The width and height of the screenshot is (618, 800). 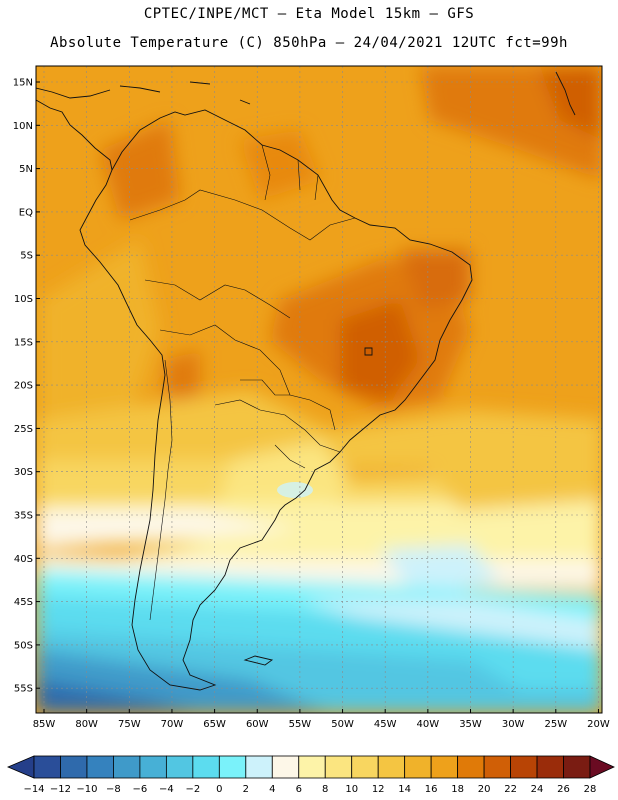 What do you see at coordinates (309, 14) in the screenshot?
I see `map-title: CPTEC/INPE/MCT – Eta Model 15km – GFS` at bounding box center [309, 14].